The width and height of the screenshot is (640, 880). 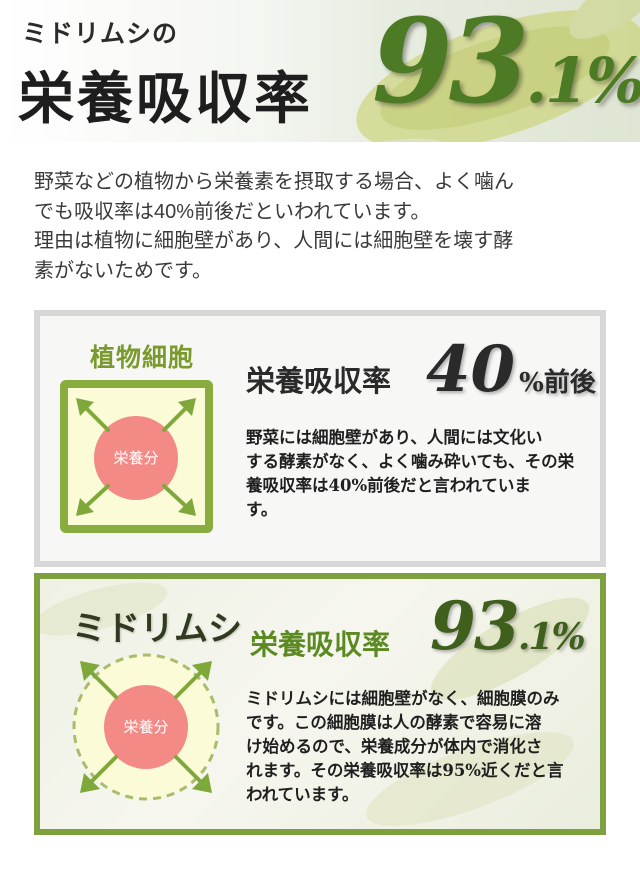 What do you see at coordinates (410, 461) in the screenshot?
I see `plant-text-line: する酵素がなく、よく噛み砕いても、その栄` at bounding box center [410, 461].